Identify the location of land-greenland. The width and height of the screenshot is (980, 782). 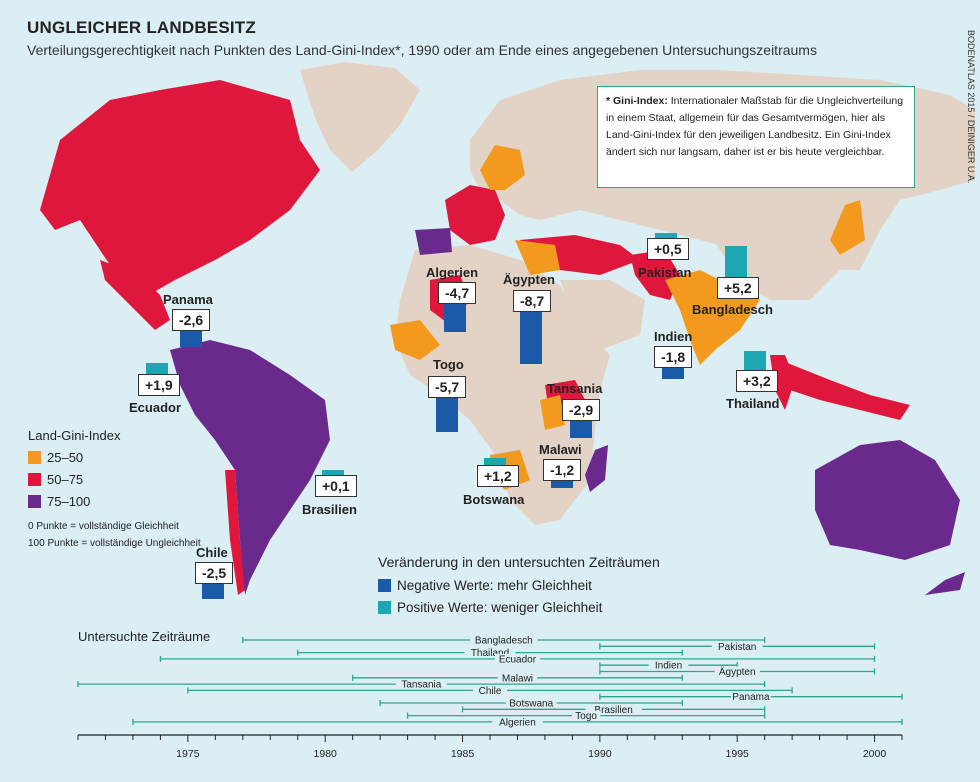
(360, 117).